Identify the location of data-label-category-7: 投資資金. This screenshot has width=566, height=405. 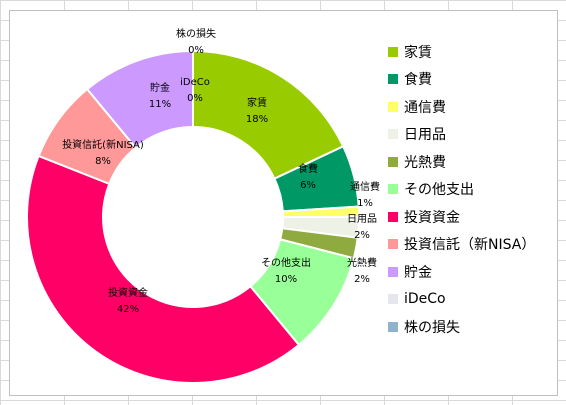
(128, 292).